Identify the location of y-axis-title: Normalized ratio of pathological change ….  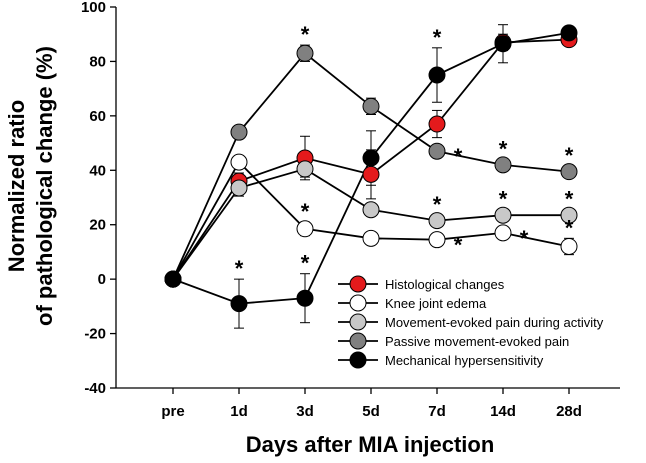
(30, 186).